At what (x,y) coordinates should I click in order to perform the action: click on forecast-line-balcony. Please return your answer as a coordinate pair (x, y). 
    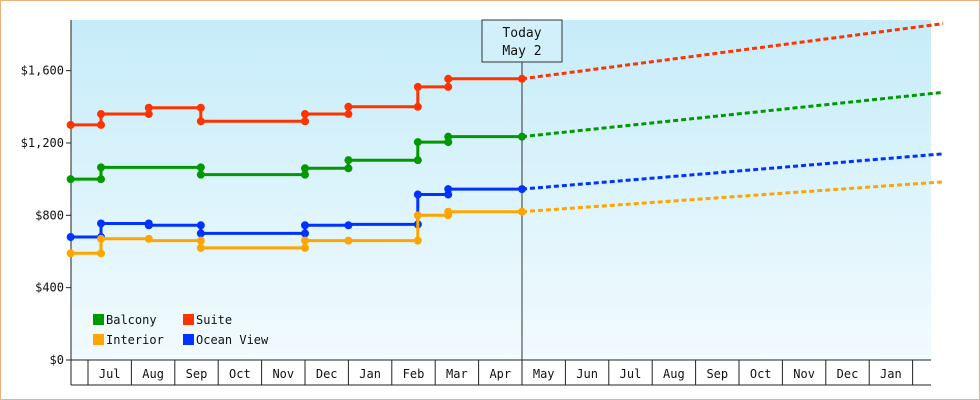
    Looking at the image, I should click on (732, 114).